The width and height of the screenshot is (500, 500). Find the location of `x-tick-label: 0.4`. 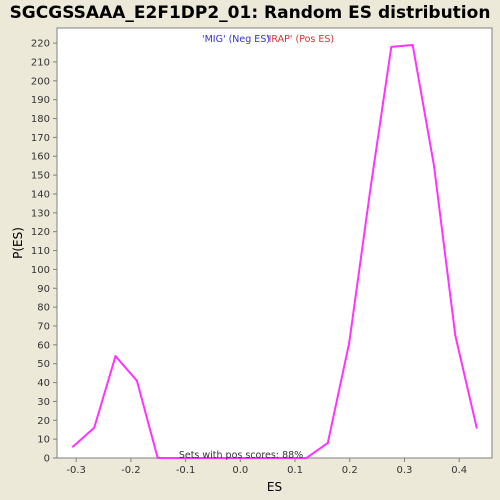

x-tick-label: 0.4 is located at coordinates (459, 470).